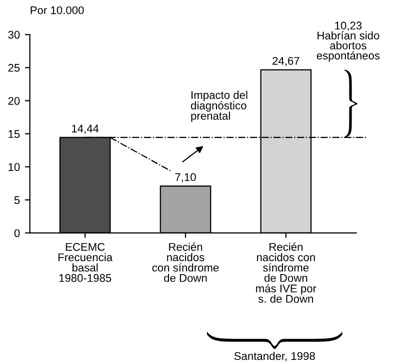 The width and height of the screenshot is (398, 364). I want to click on annotation: Impacto del diagnóstico prenatal, so click(219, 106).